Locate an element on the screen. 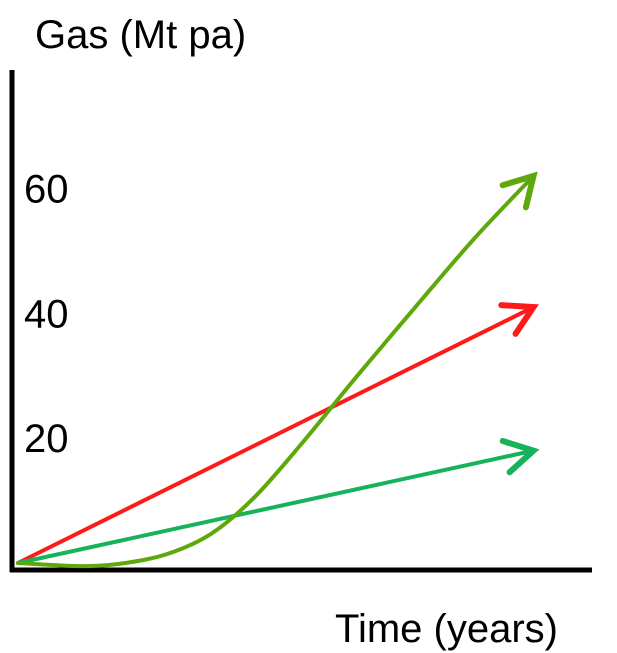 The height and width of the screenshot is (653, 617). y-ticks: 20 40 60 is located at coordinates (46, 314).